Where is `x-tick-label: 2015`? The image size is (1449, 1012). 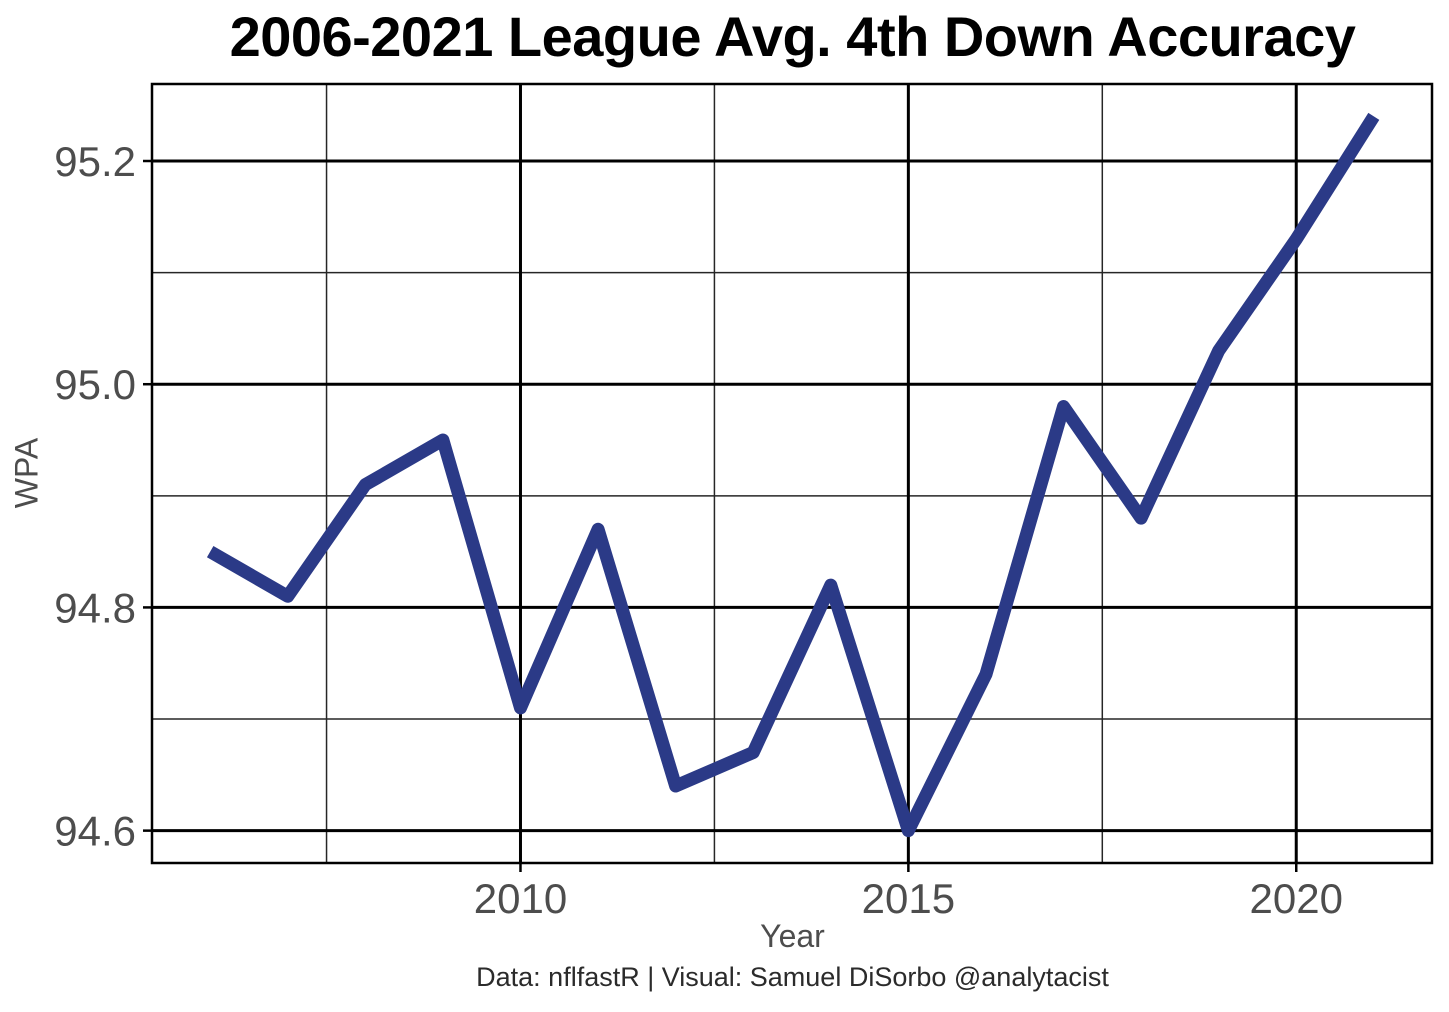
x-tick-label: 2015 is located at coordinates (908, 898).